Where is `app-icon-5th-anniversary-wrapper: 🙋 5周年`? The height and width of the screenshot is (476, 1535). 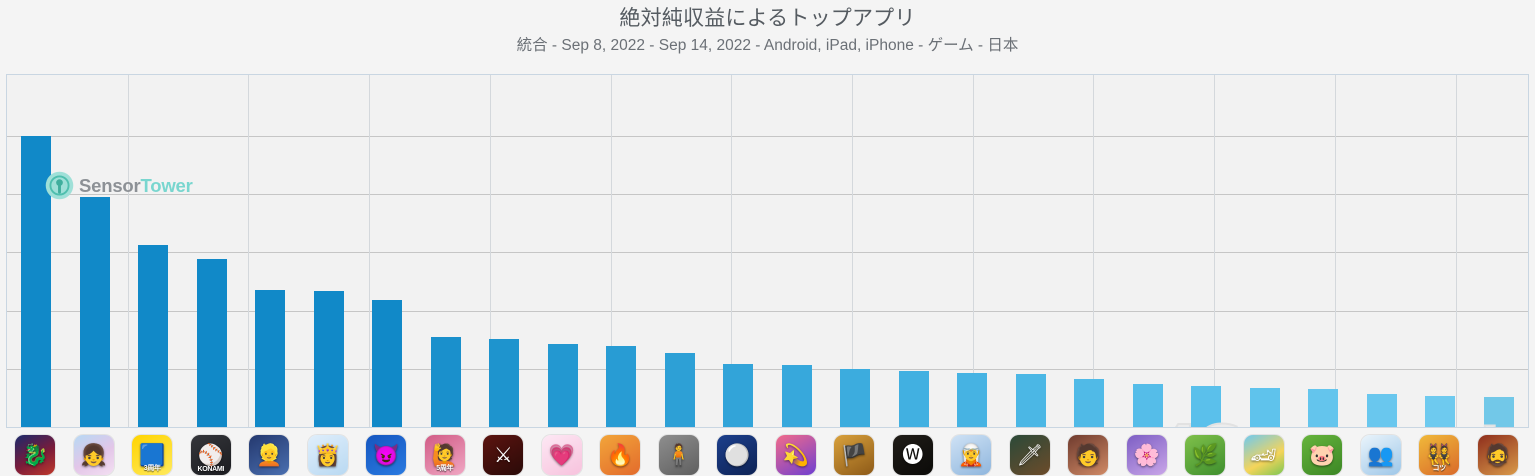
app-icon-5th-anniversary-wrapper: 🙋 5周年 is located at coordinates (444, 455).